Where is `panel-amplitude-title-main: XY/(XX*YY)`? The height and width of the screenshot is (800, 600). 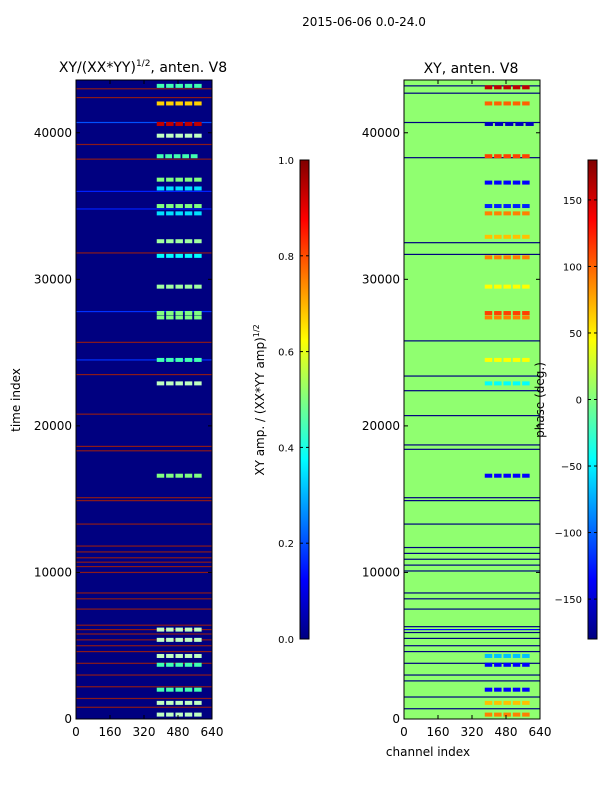
panel-amplitude-title-main: XY/(XX*YY) is located at coordinates (97, 68).